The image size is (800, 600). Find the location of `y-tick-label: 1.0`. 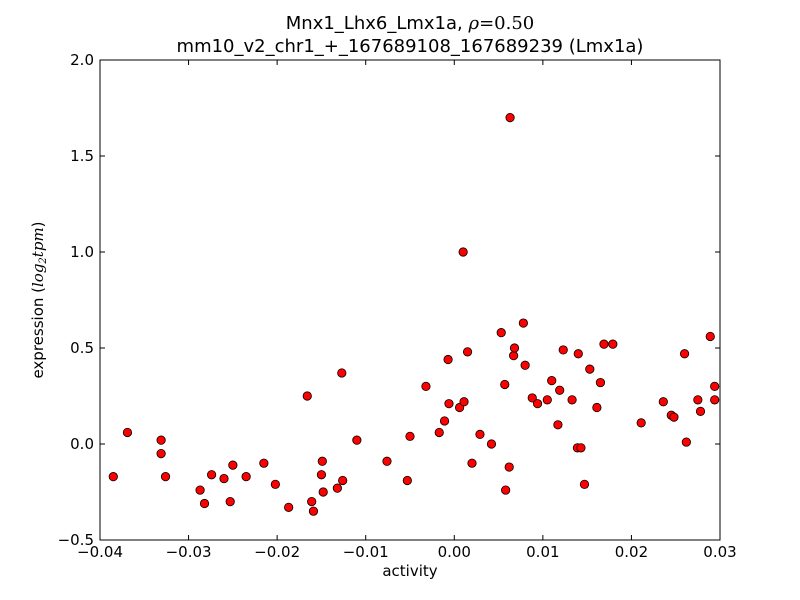

y-tick-label: 1.0 is located at coordinates (82, 252).